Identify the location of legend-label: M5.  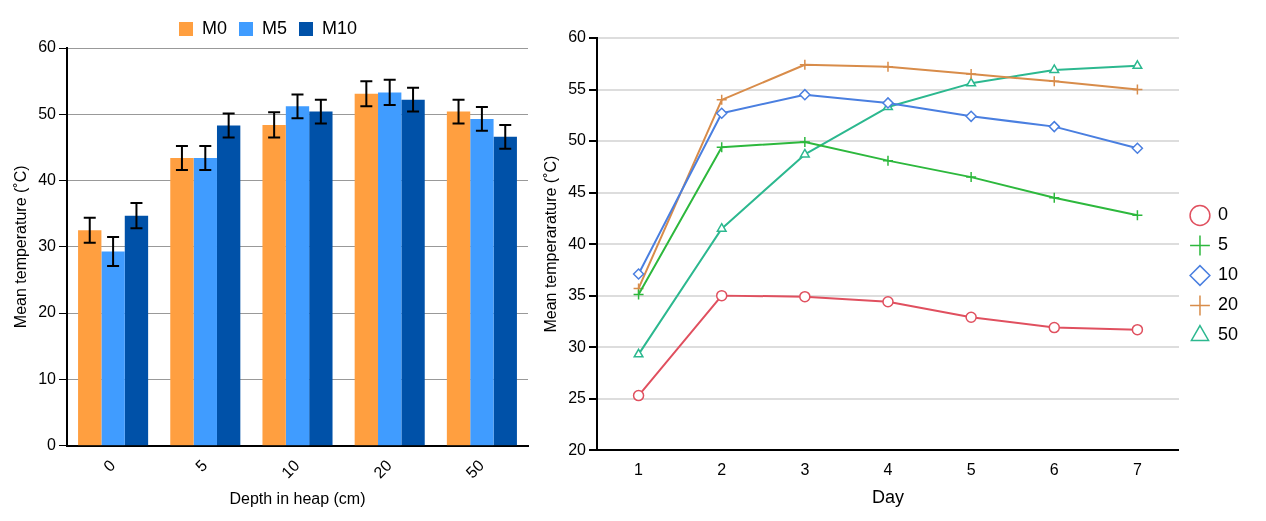
(274, 27).